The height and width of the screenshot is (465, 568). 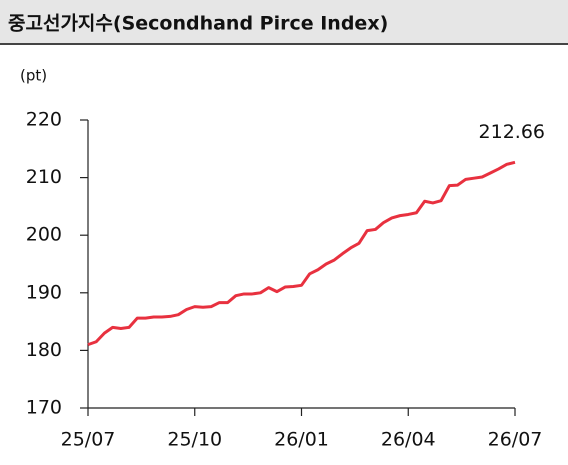 What do you see at coordinates (512, 132) in the screenshot?
I see `data-label: 212.66` at bounding box center [512, 132].